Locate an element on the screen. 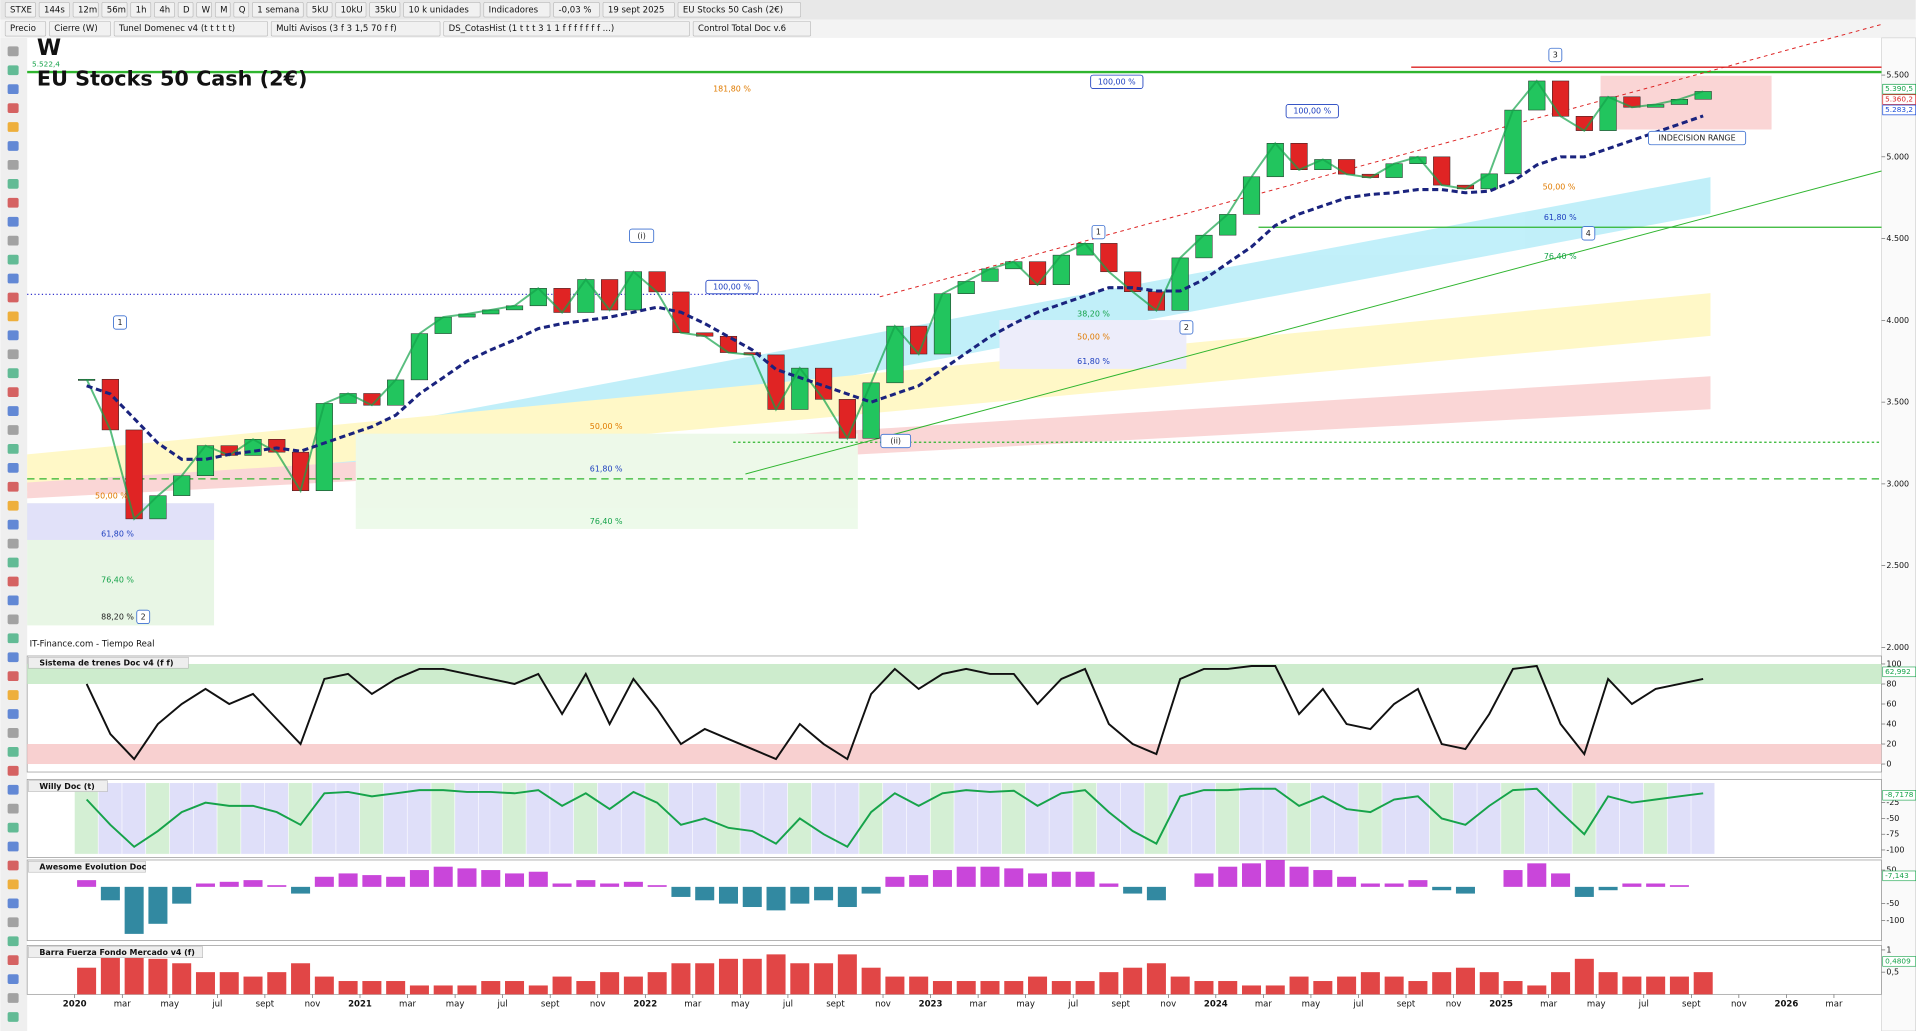 This screenshot has width=1916, height=1031. toolbar-label: Indicadores is located at coordinates (514, 10).